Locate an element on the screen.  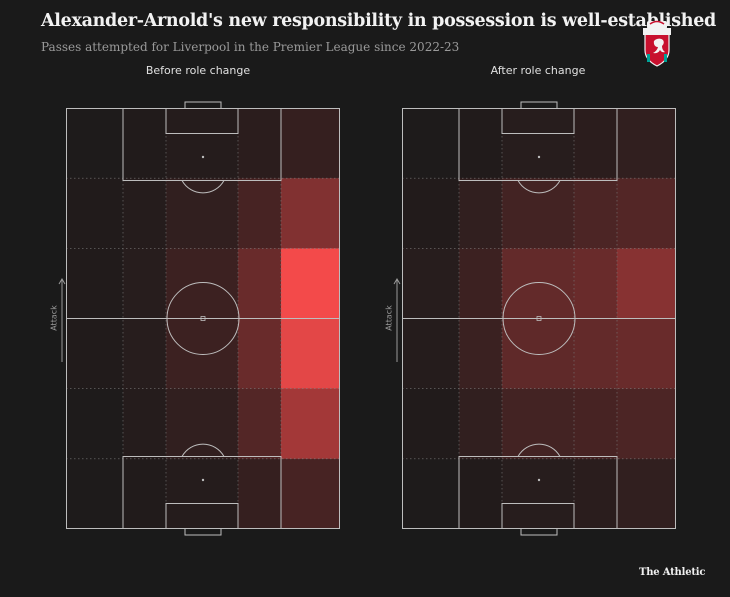
panel-title-after: After role change is located at coordinates (538, 70).